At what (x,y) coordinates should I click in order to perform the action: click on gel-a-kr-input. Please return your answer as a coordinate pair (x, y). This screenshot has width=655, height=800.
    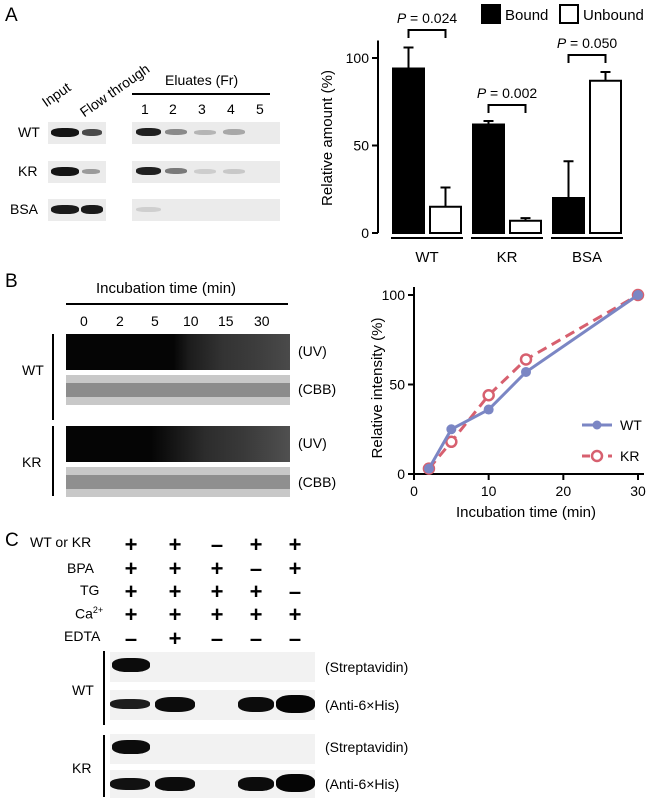
    Looking at the image, I should click on (77, 172).